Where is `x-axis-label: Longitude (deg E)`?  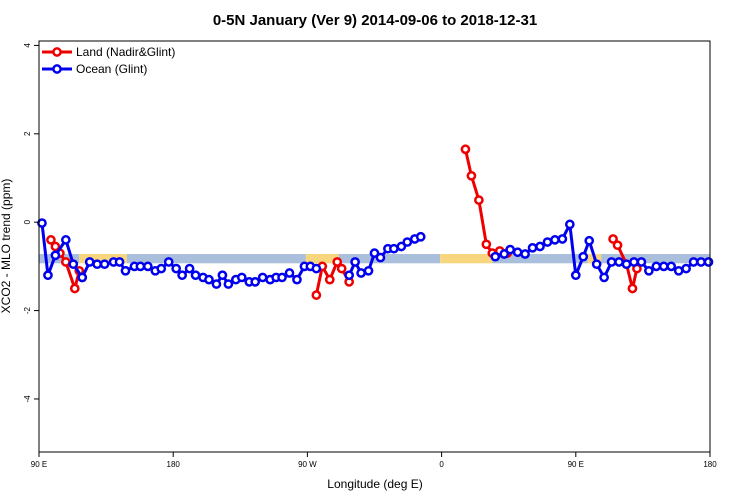 x-axis-label: Longitude (deg E) is located at coordinates (374, 484).